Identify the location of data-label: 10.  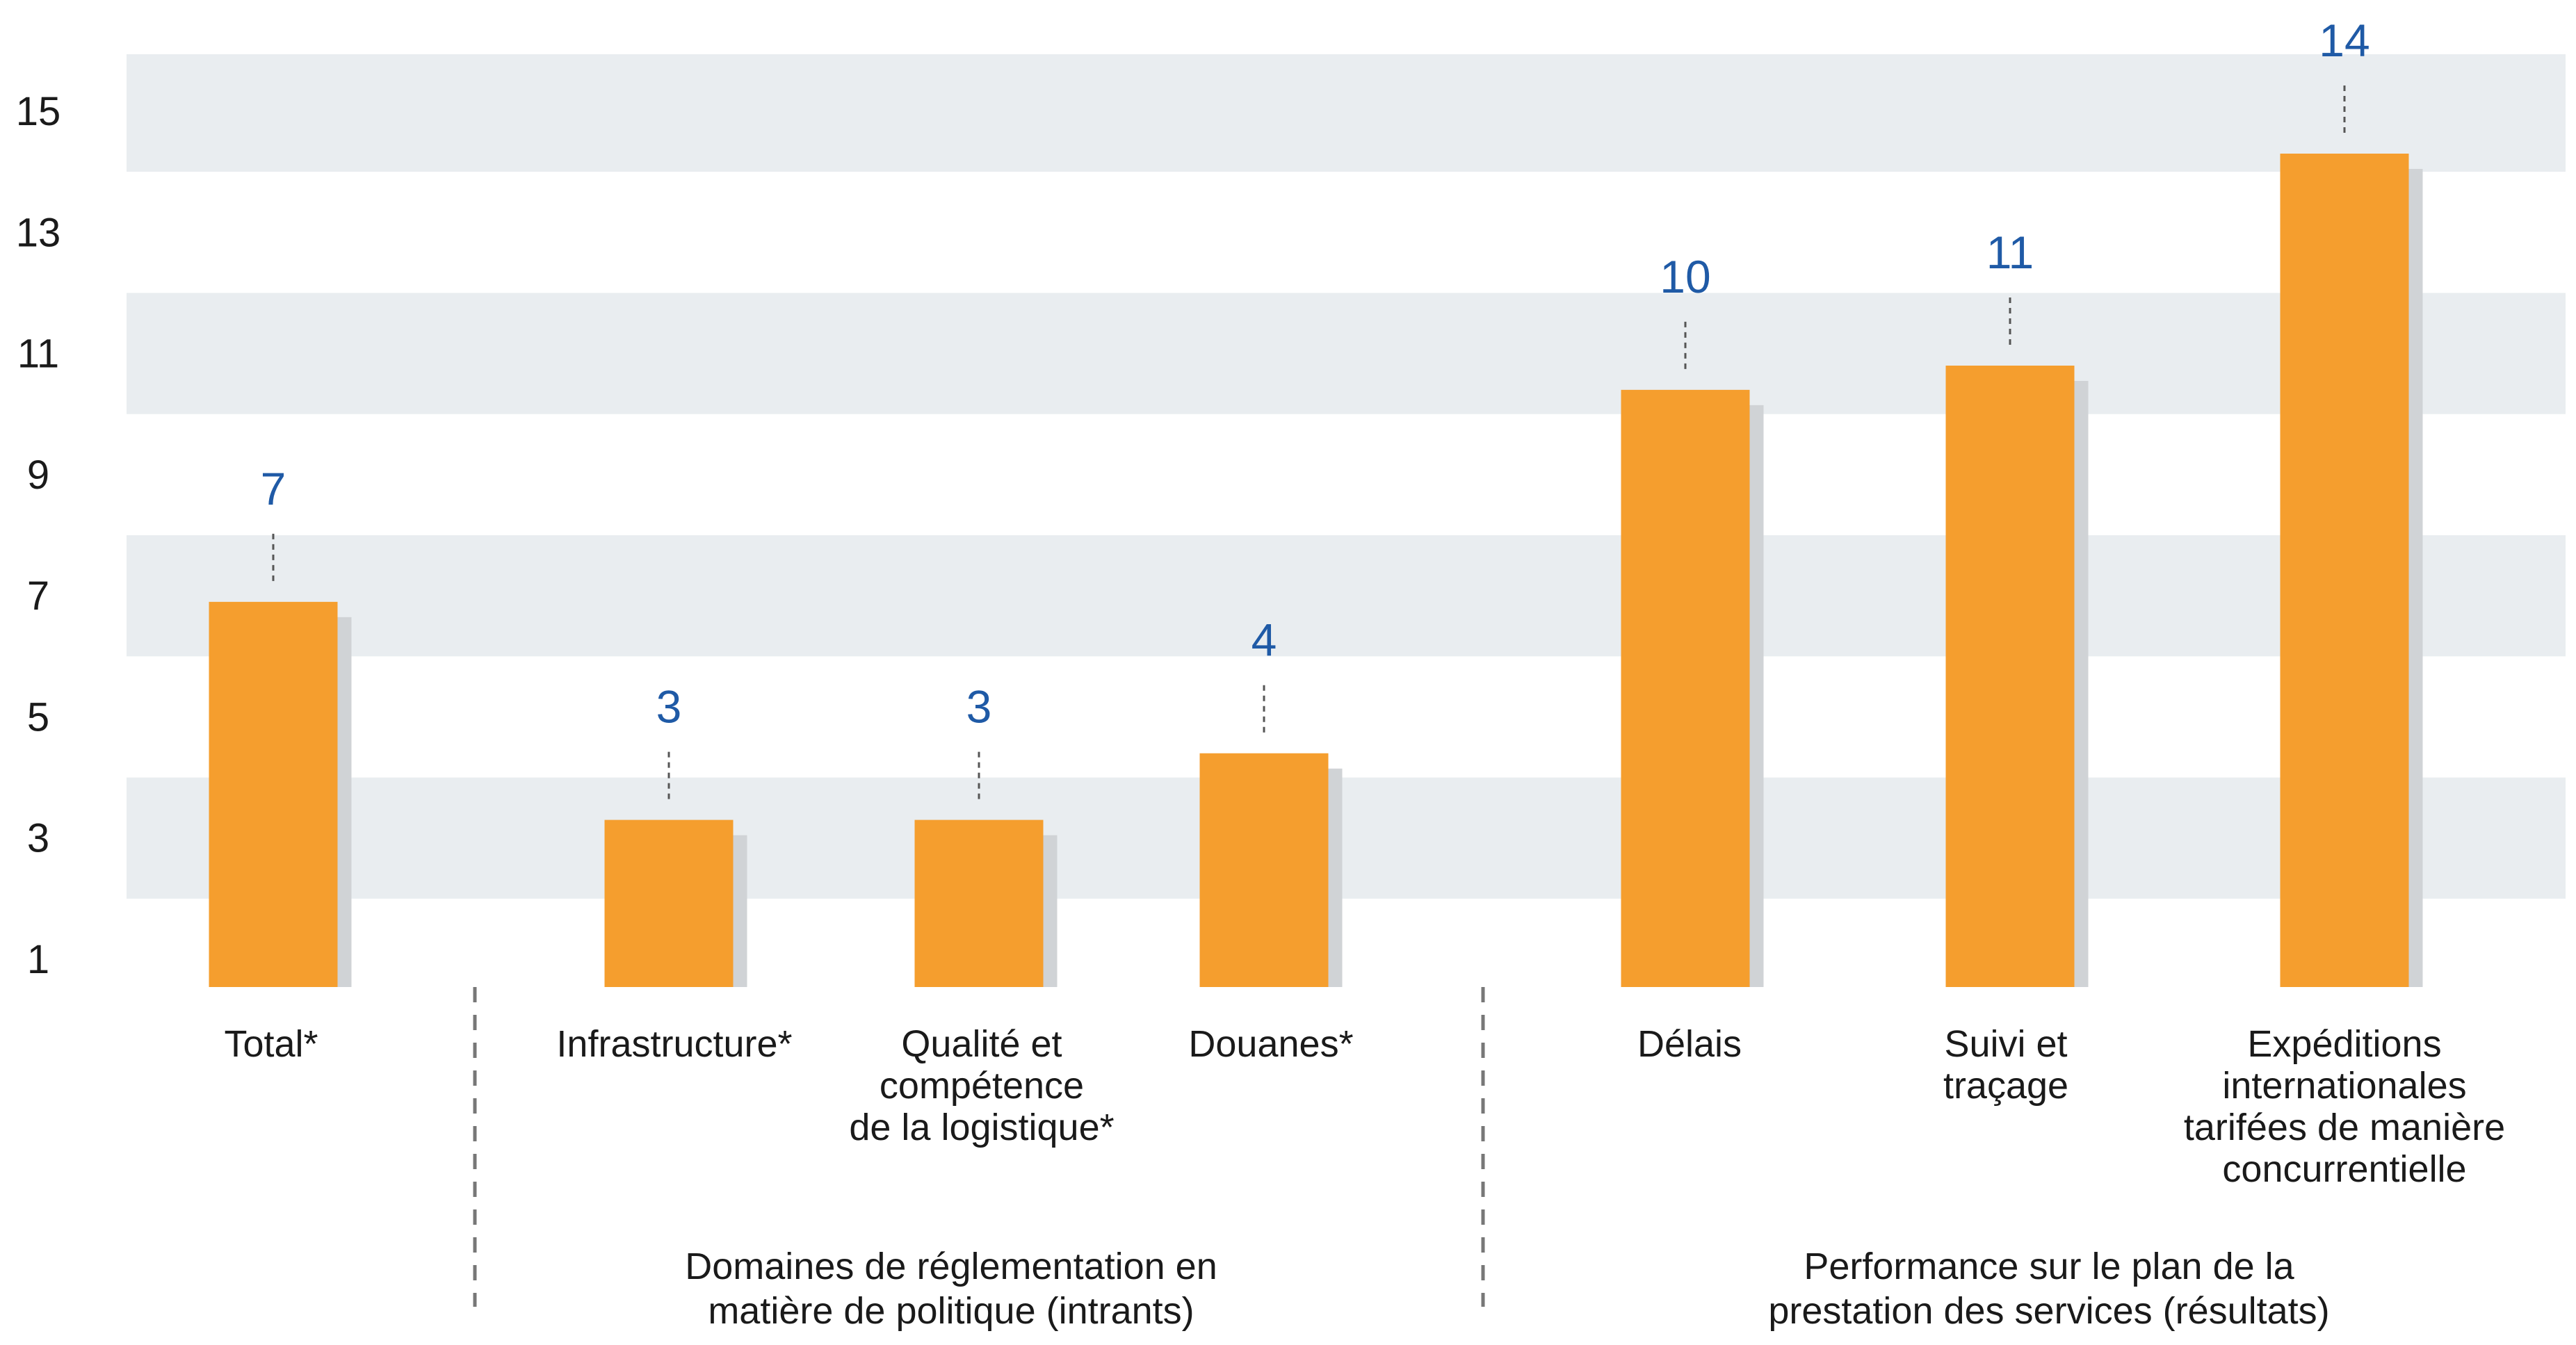
(1685, 277).